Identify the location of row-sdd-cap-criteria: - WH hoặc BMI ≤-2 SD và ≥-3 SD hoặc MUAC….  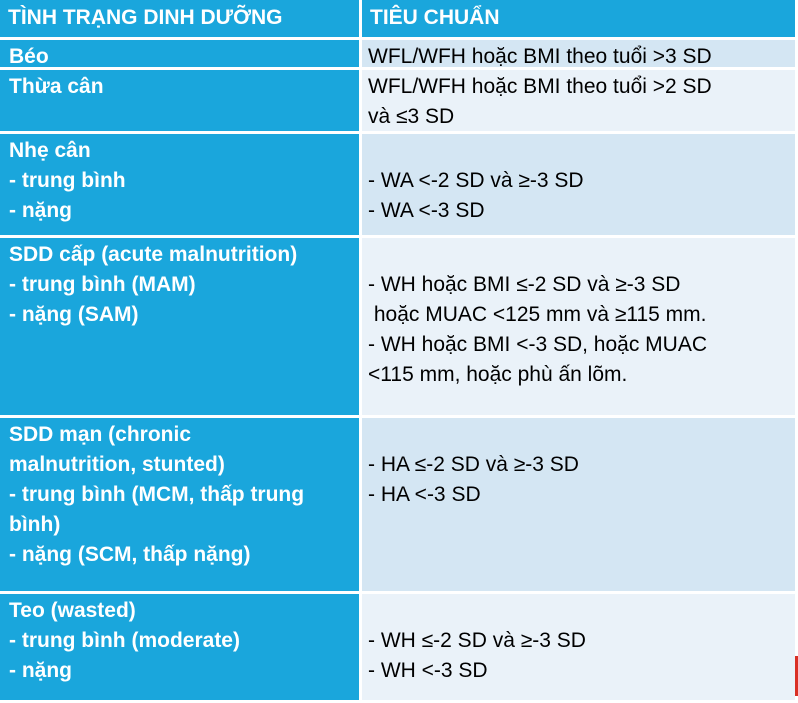
(580, 328).